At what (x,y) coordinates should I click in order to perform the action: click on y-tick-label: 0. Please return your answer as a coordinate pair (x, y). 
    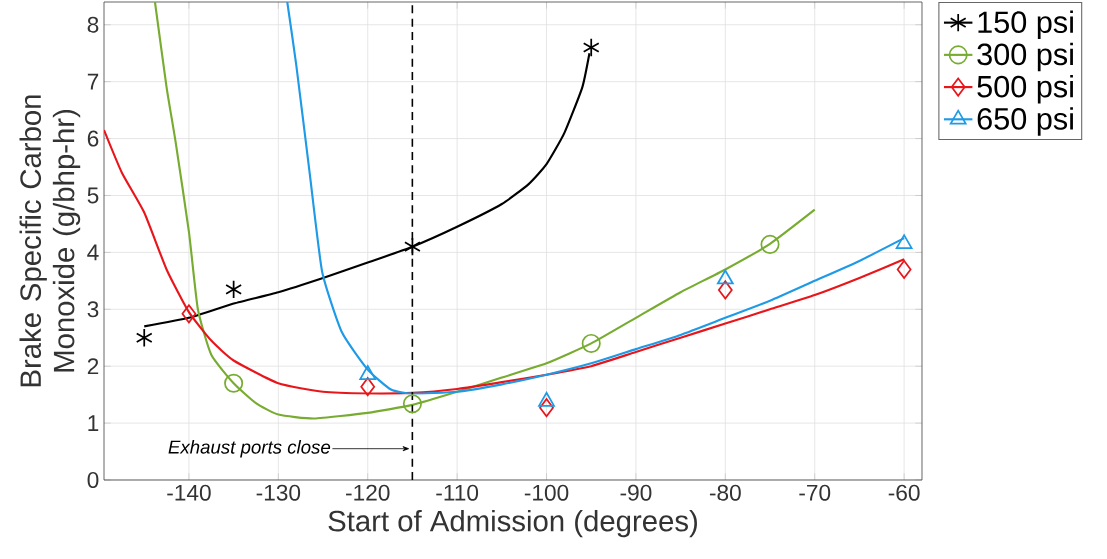
    Looking at the image, I should click on (93, 480).